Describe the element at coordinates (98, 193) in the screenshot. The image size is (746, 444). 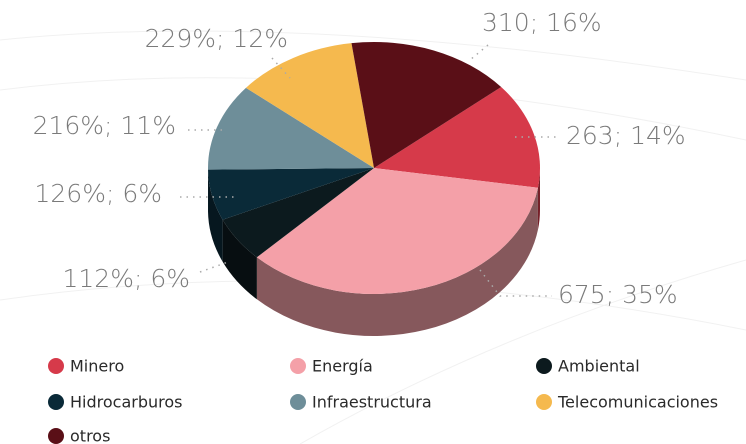
I see `value-label: 126%; 6%` at that location.